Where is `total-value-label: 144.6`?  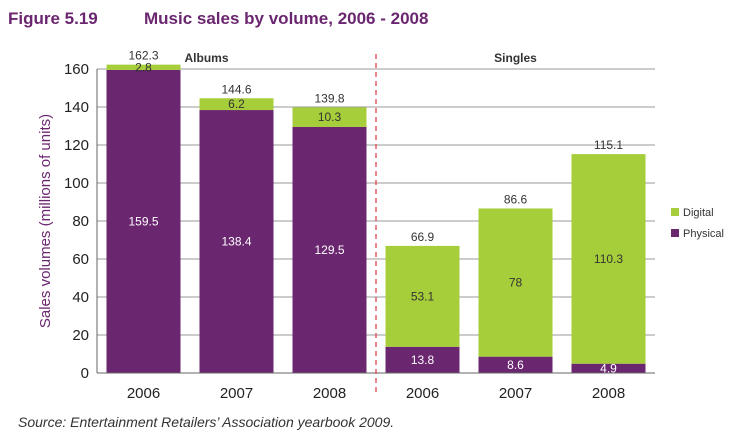
total-value-label: 144.6 is located at coordinates (236, 89).